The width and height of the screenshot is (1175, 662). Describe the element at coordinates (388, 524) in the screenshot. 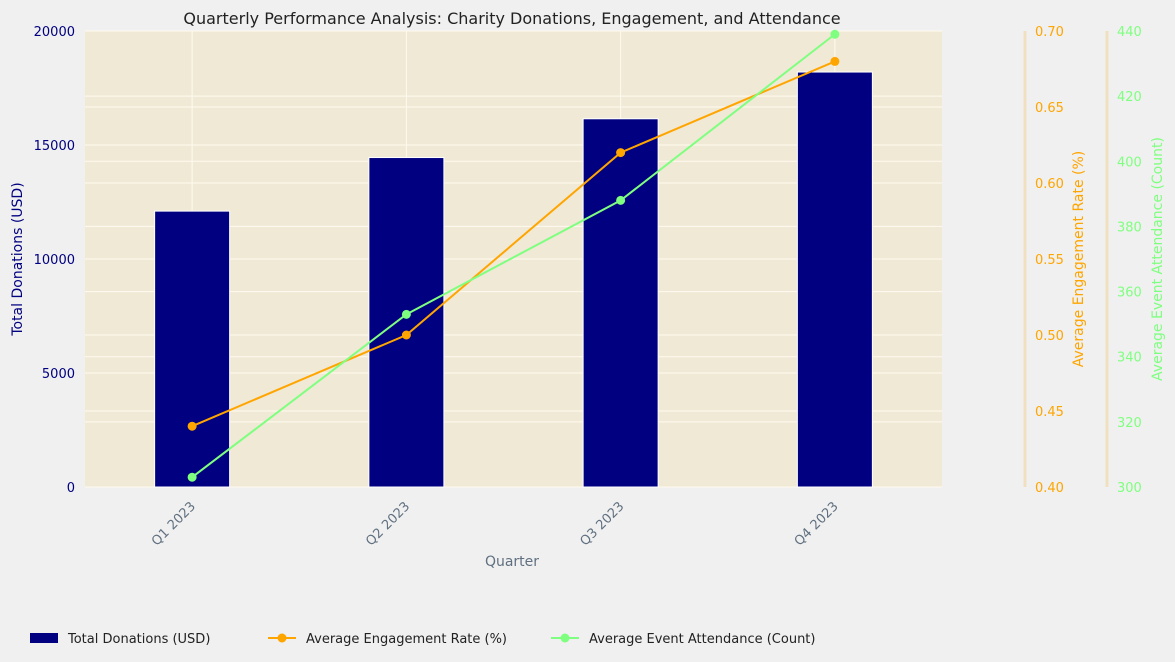

I see `x-tick-label: Q2 2023` at that location.